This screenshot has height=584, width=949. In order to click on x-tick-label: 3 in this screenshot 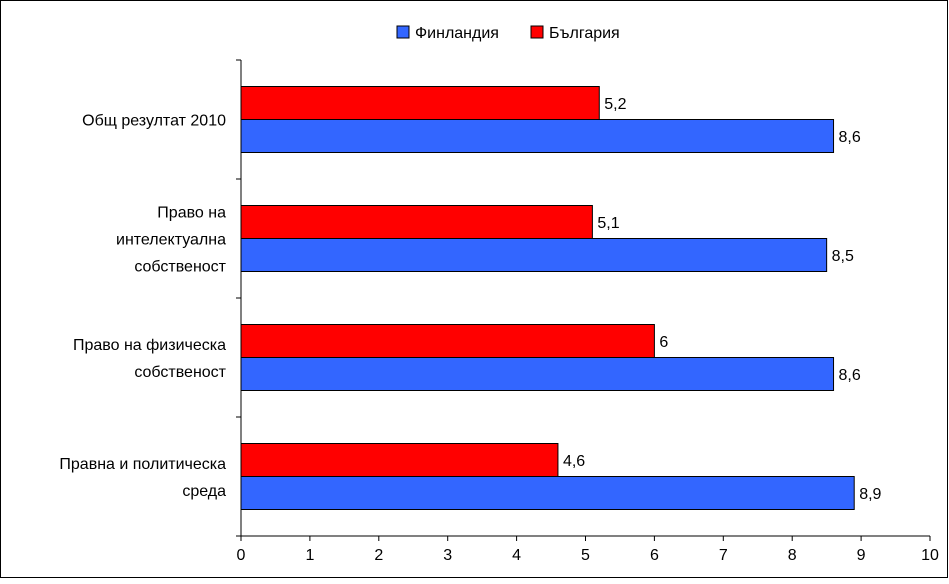, I will do `click(447, 555)`.